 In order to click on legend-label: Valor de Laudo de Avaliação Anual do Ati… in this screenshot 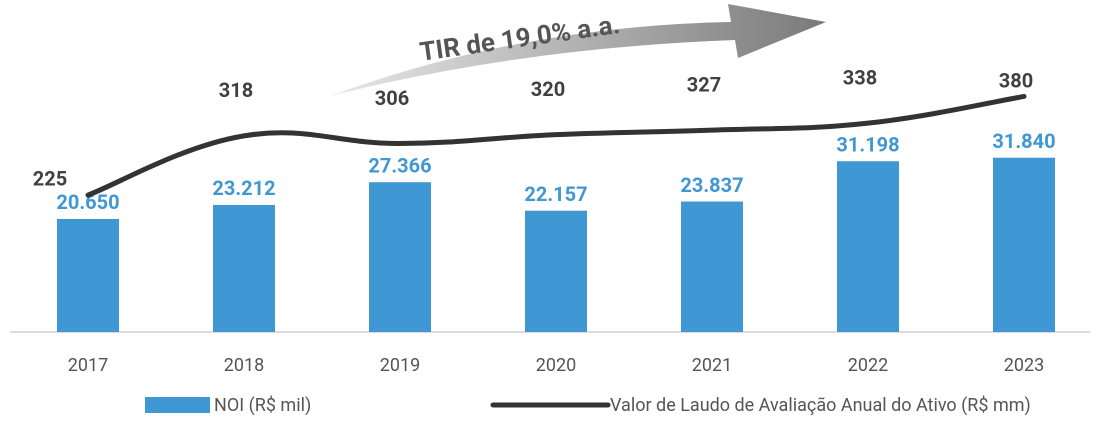, I will do `click(820, 405)`.